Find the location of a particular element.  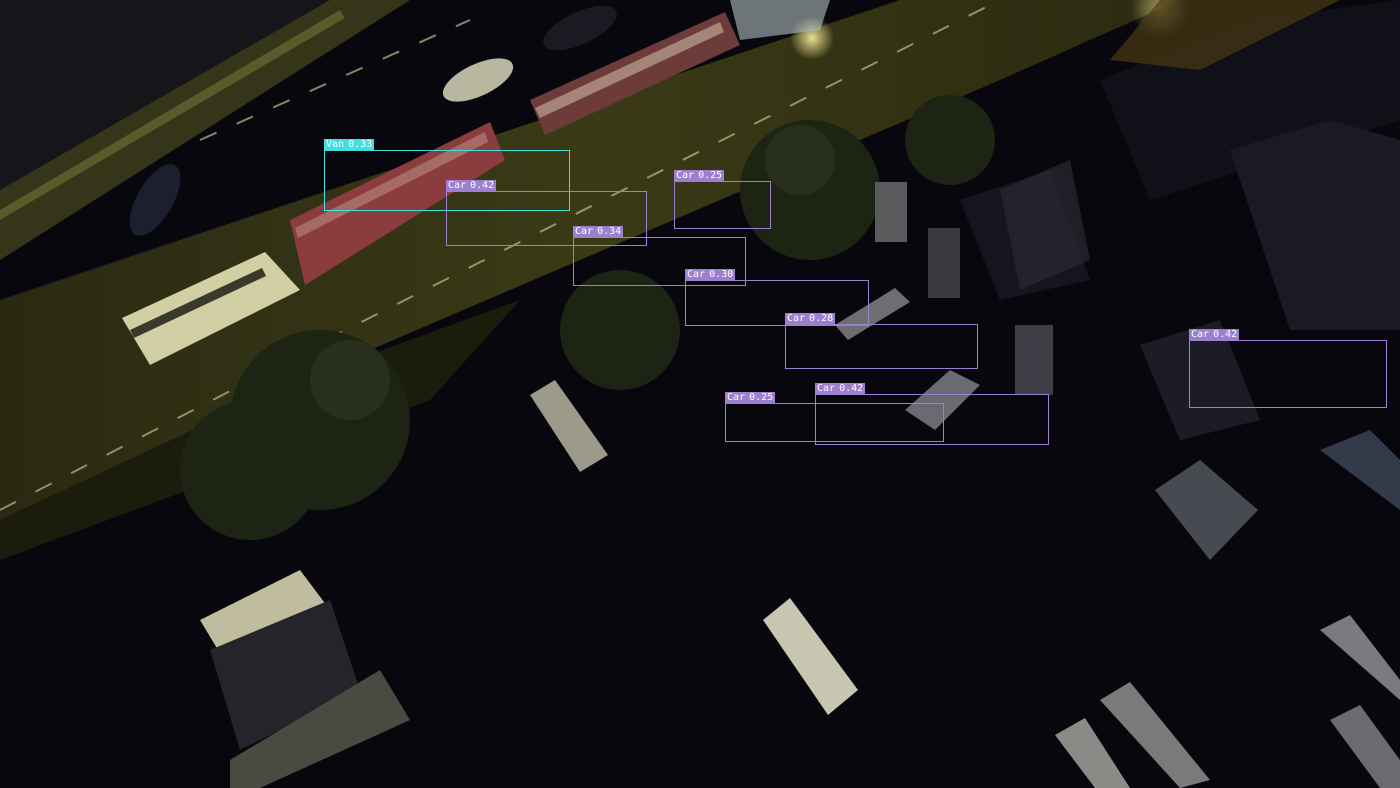

detection-box-car: Car 0.34 is located at coordinates (659, 256).